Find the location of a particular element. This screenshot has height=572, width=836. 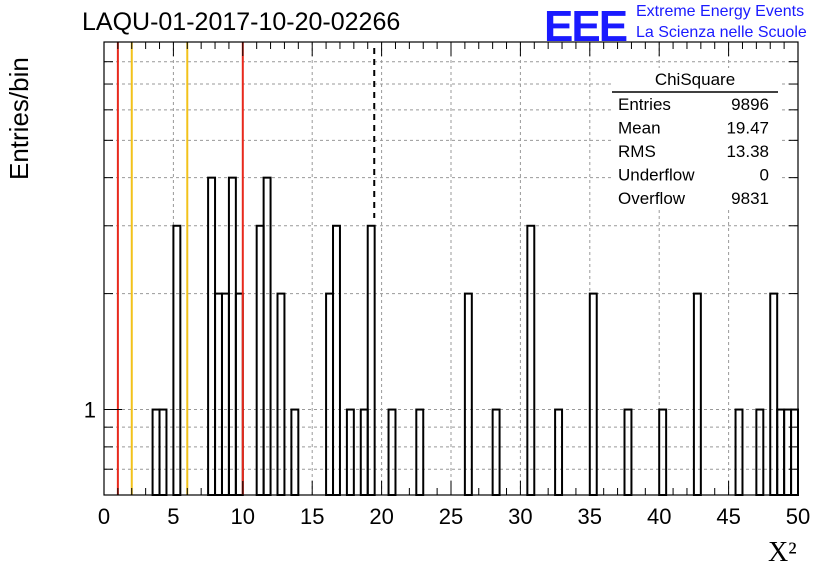

x-axis-label: X² is located at coordinates (782, 552).